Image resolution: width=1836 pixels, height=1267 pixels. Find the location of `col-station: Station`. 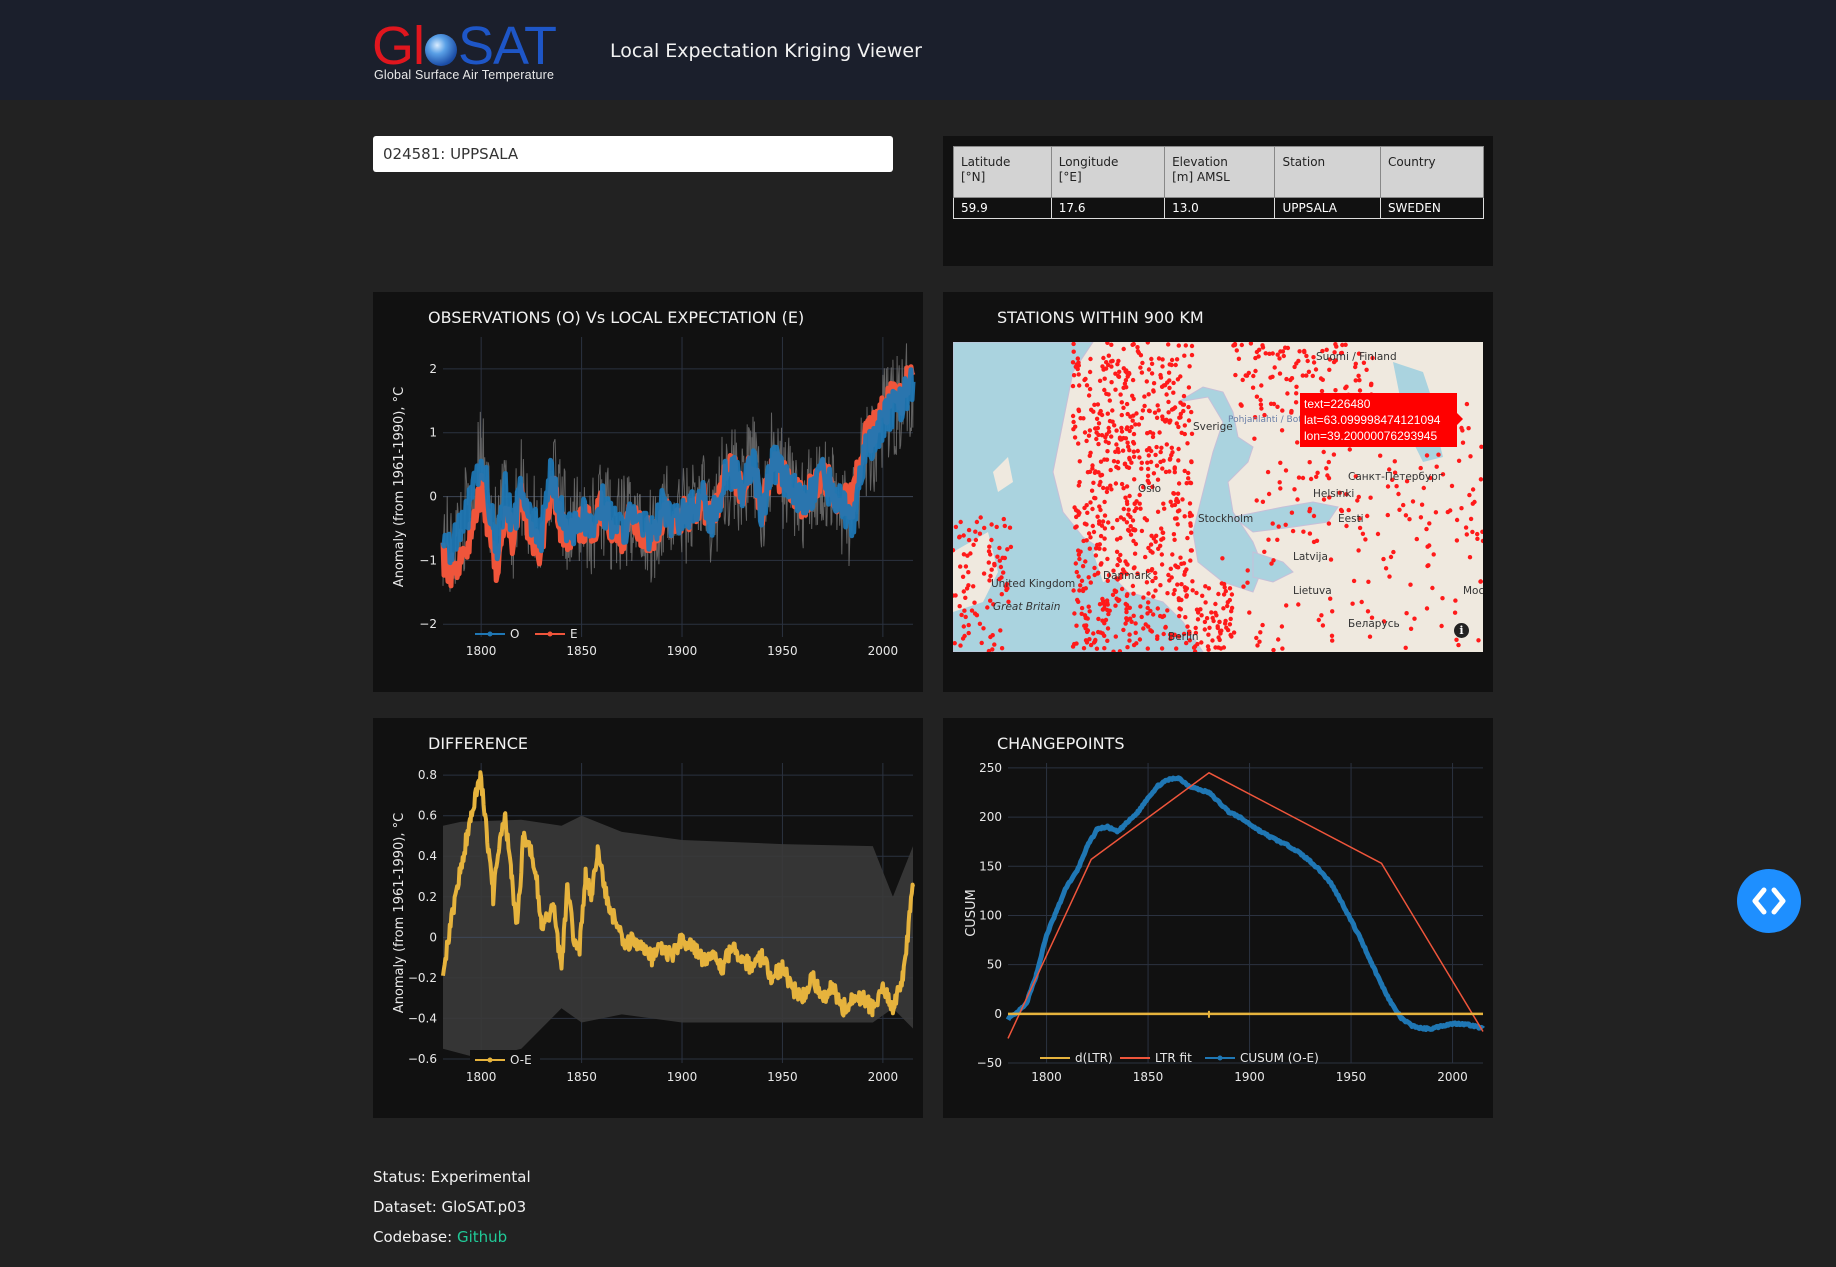

col-station: Station is located at coordinates (1327, 172).